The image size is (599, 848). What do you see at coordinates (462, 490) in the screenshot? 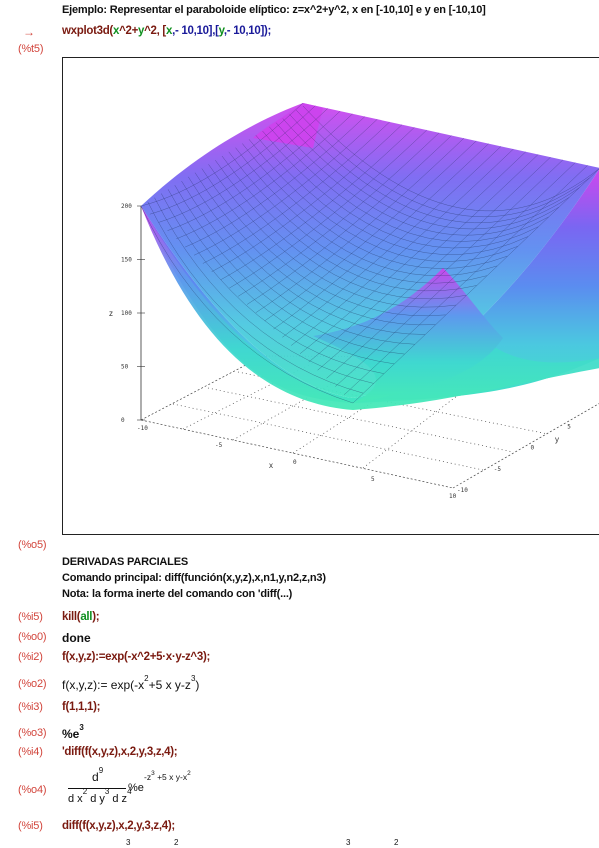
I see `y-tick-label: -10` at bounding box center [462, 490].